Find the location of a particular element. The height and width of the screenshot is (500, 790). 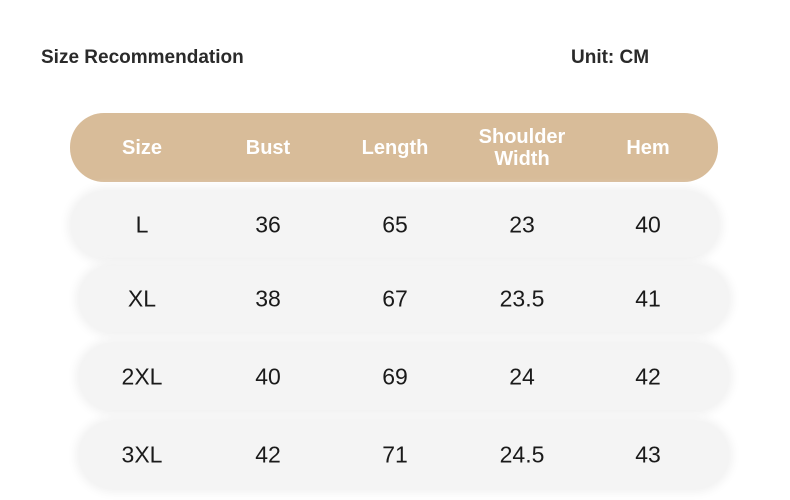

table-cell: 65 is located at coordinates (395, 224).